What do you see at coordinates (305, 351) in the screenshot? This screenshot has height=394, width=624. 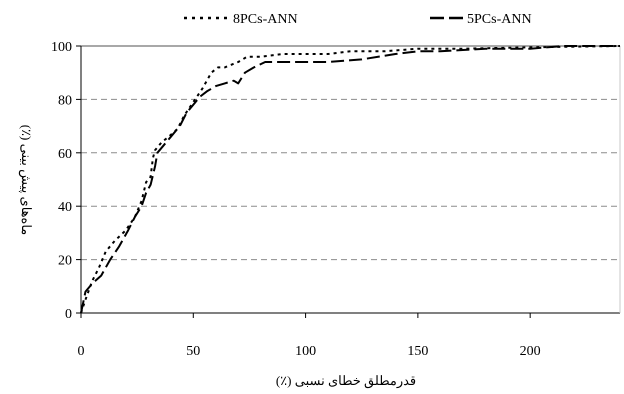 I see `x-tick-label-100: 100` at bounding box center [305, 351].